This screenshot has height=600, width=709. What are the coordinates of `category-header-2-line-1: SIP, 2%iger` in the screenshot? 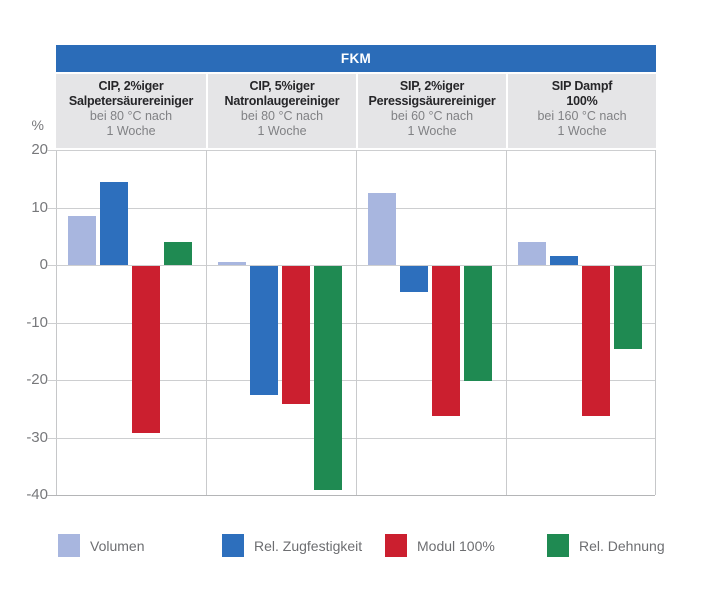 It's located at (432, 86).